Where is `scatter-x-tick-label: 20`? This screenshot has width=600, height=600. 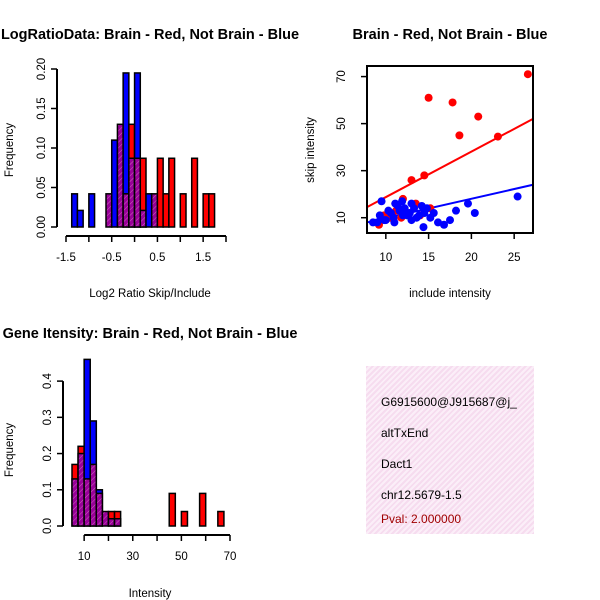
scatter-x-tick-label: 20 is located at coordinates (471, 258).